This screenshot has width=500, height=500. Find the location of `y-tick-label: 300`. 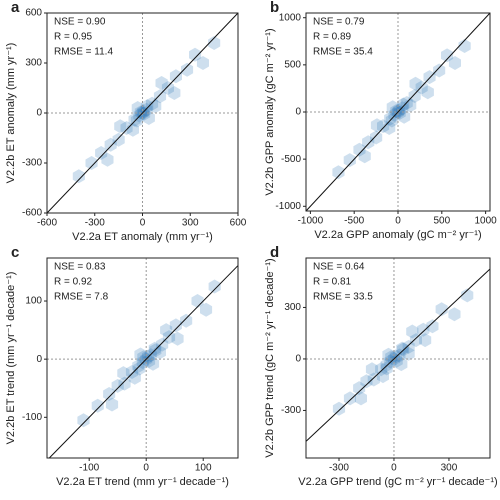

y-tick-label: 300 is located at coordinates (292, 307).